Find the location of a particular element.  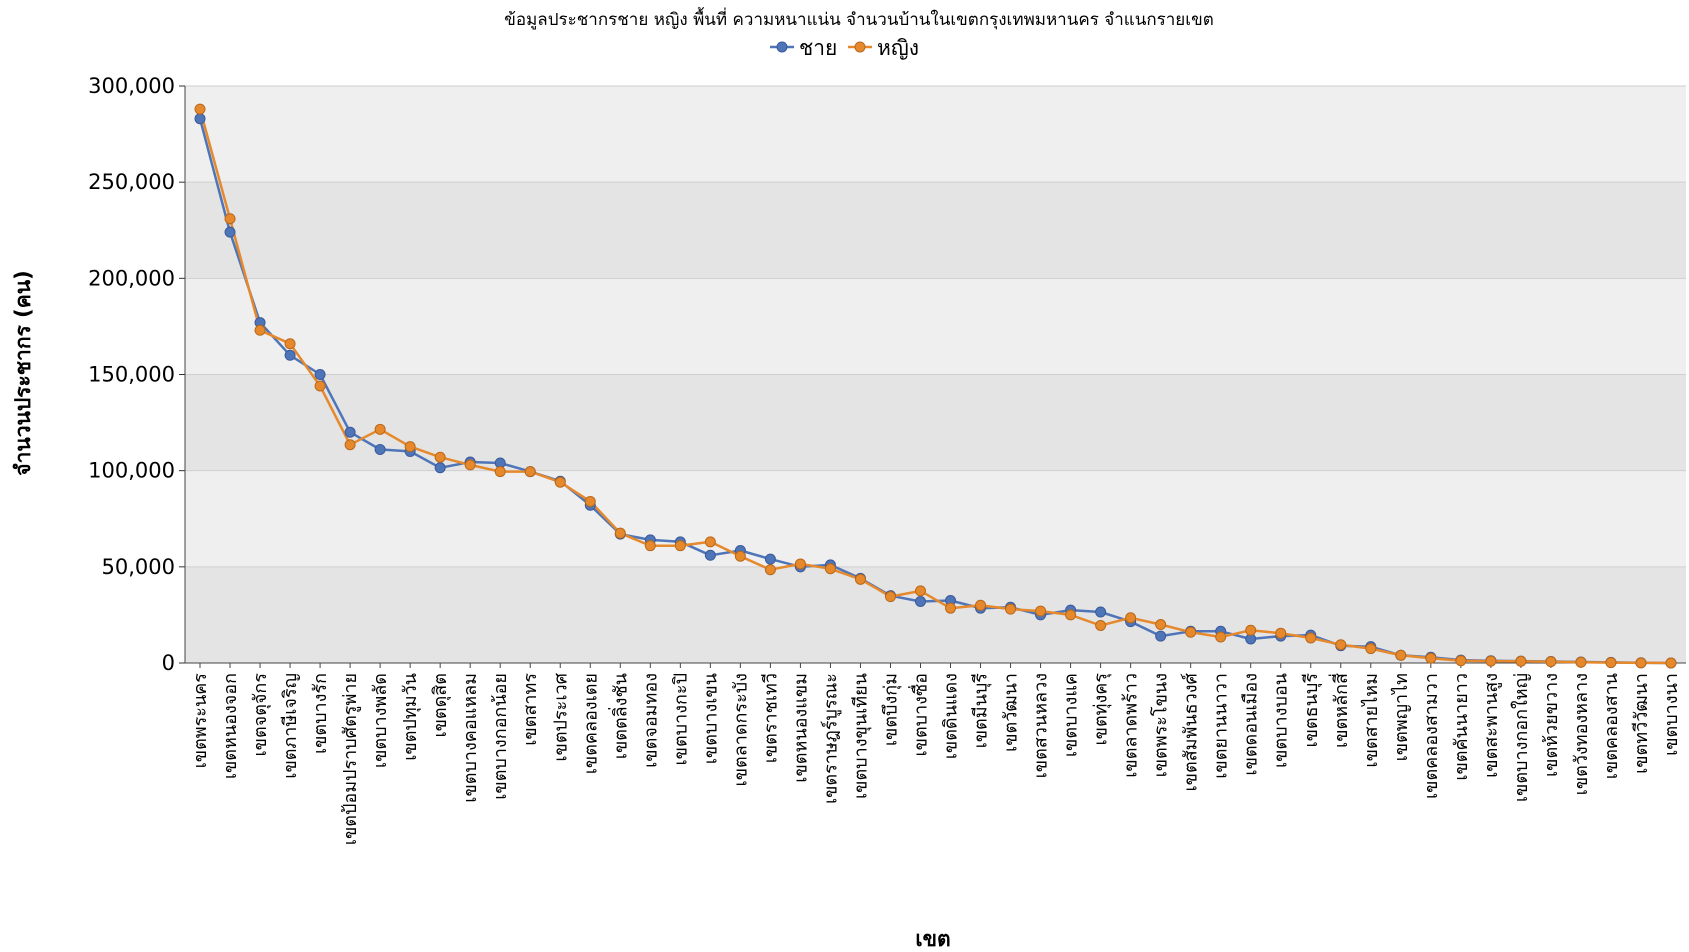

legend-female-marker is located at coordinates (860, 47).